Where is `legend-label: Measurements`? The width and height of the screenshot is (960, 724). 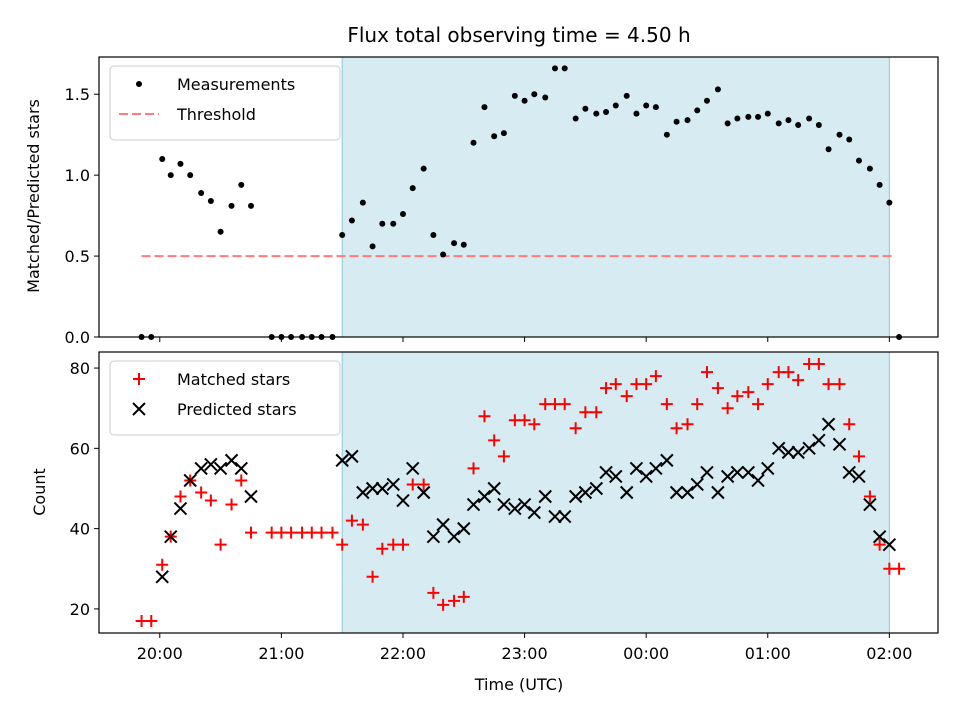
legend-label: Measurements is located at coordinates (236, 84).